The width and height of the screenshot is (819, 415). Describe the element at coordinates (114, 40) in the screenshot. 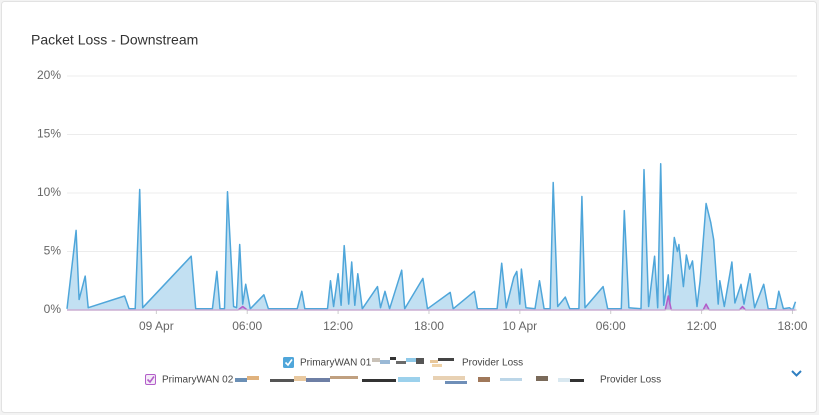

I see `chart-title: Packet Loss - Downstream` at that location.